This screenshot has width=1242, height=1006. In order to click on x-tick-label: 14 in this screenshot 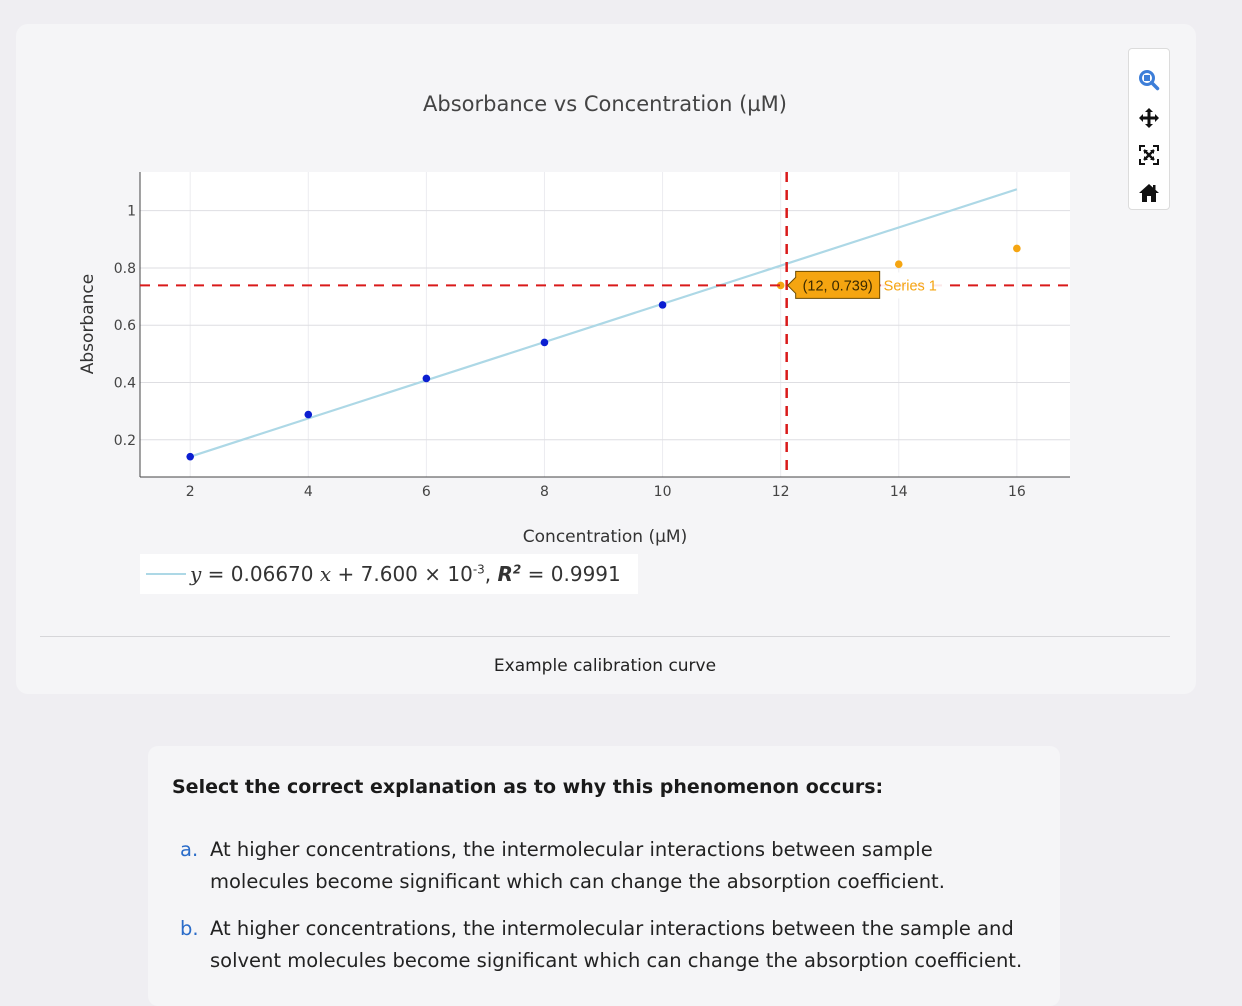, I will do `click(899, 492)`.